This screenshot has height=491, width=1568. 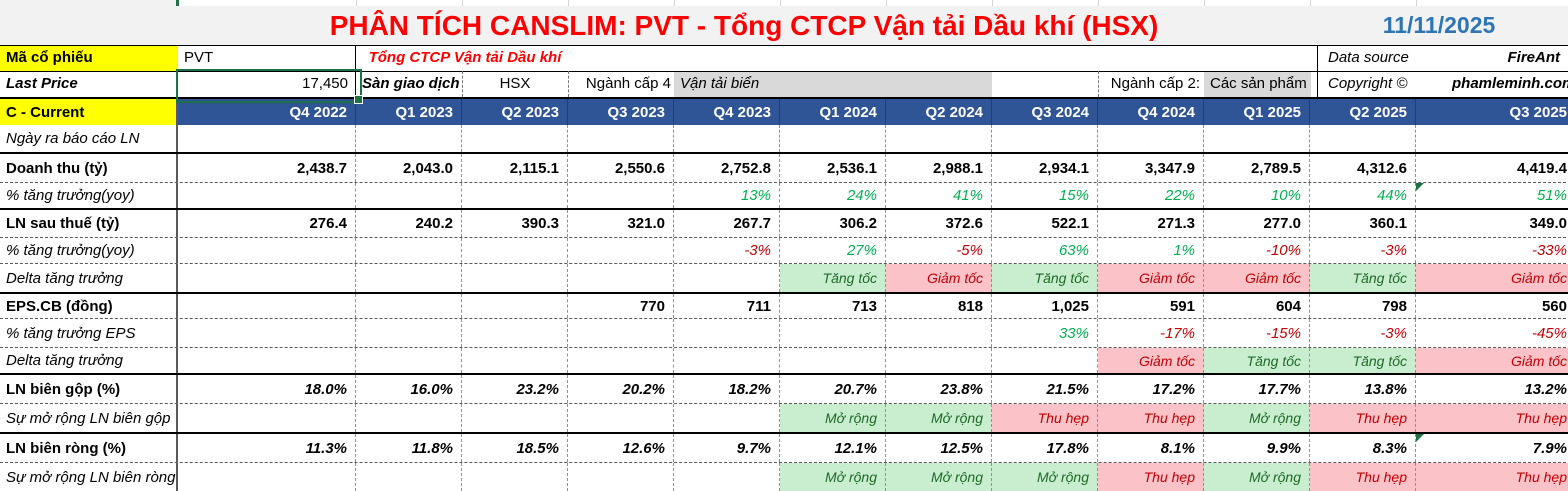 I want to click on cell-revenue-q1-2023: 2,043.0, so click(x=409, y=168).